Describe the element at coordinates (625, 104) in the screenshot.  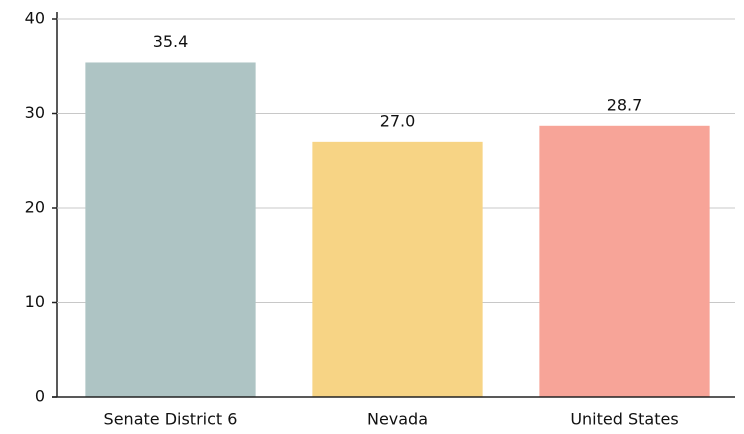
I see `data-label: 28.7` at that location.